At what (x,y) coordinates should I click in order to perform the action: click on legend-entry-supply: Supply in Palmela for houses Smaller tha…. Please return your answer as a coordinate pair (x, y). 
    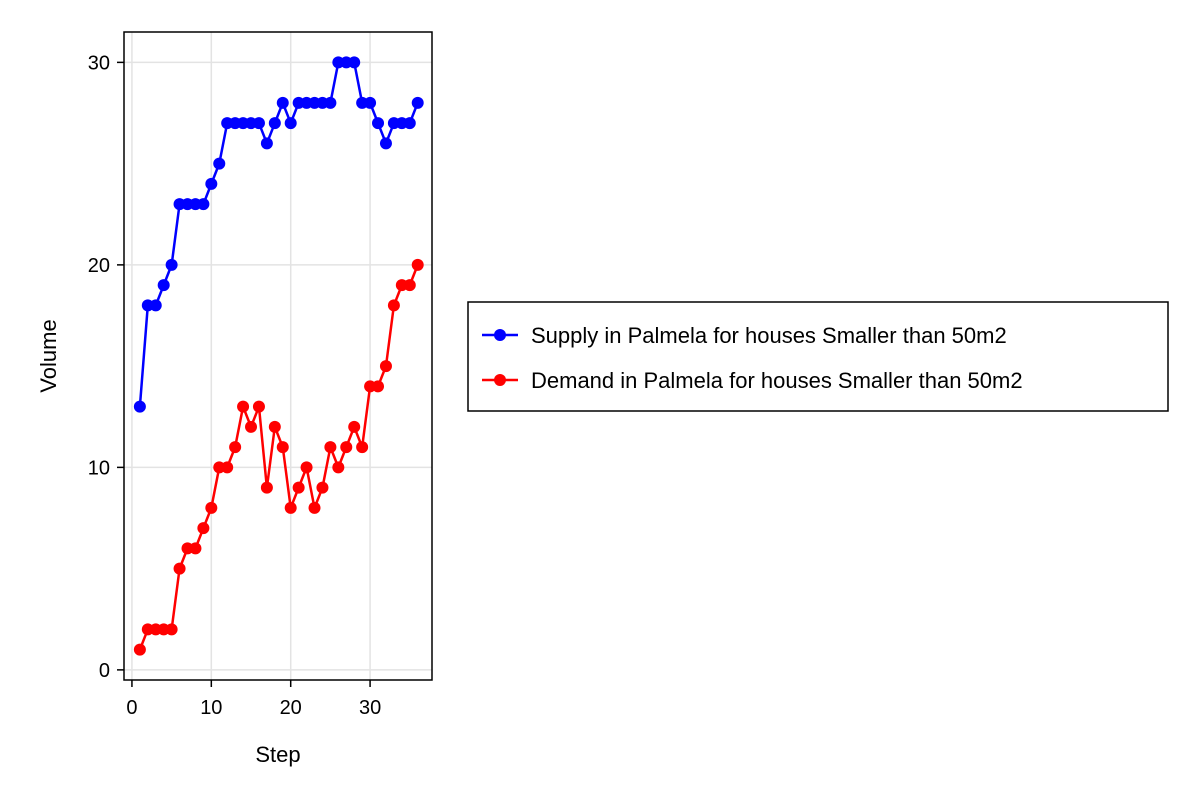
    Looking at the image, I should click on (744, 335).